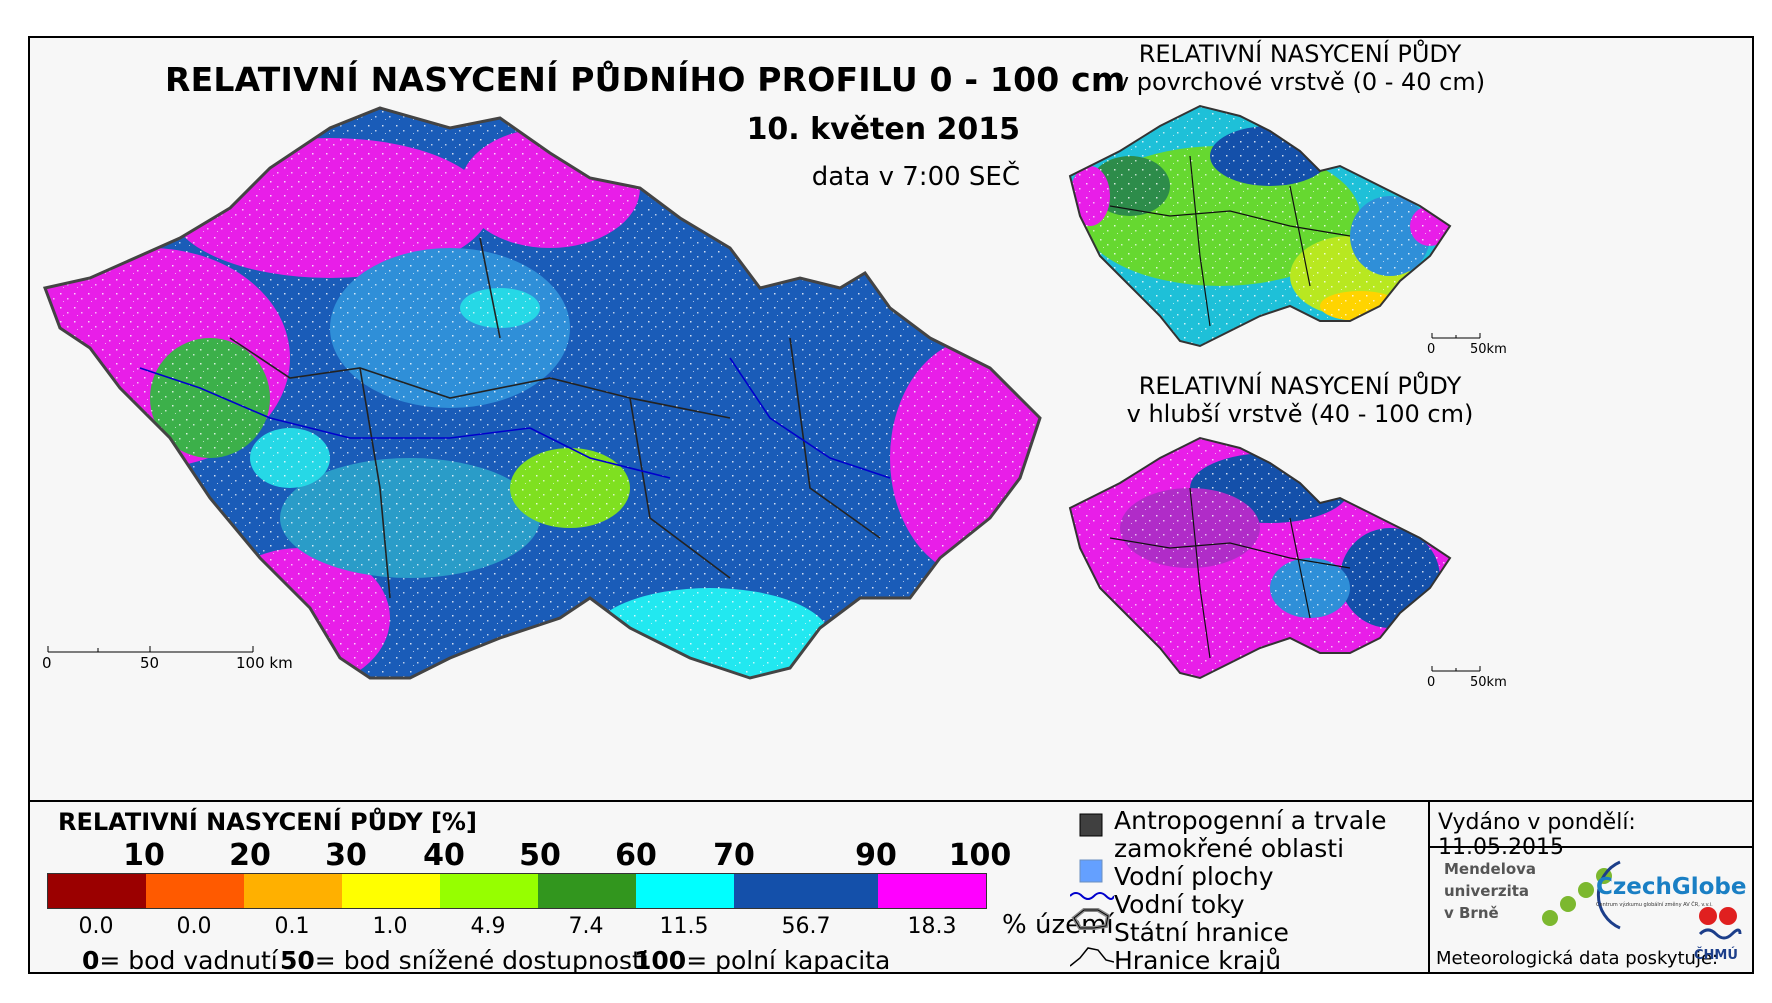  Describe the element at coordinates (876, 855) in the screenshot. I see `threshold-label: 90` at that location.